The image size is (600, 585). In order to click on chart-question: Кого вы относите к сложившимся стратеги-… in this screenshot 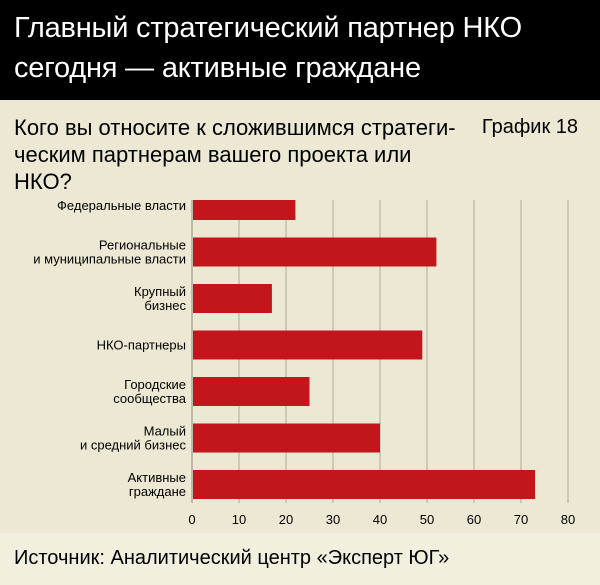, I will do `click(235, 154)`.